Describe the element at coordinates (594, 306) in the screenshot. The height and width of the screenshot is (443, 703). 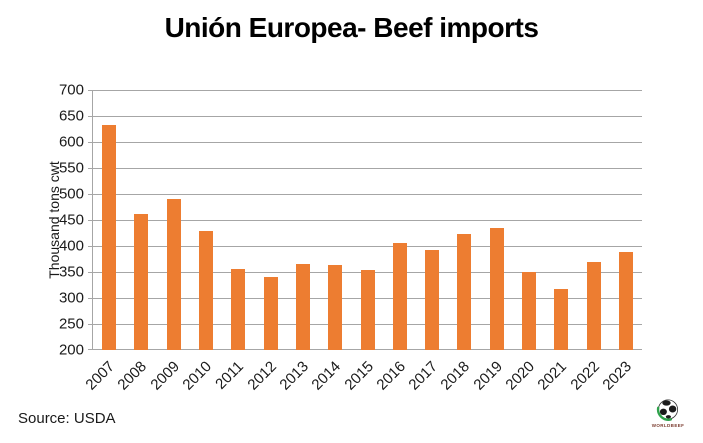
I see `bar-2022` at that location.